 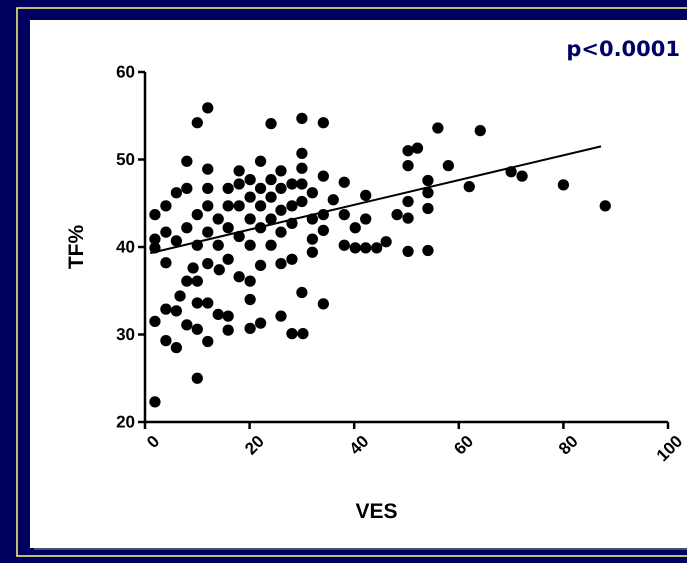 What do you see at coordinates (376, 511) in the screenshot?
I see `x-axis-title: VES` at bounding box center [376, 511].